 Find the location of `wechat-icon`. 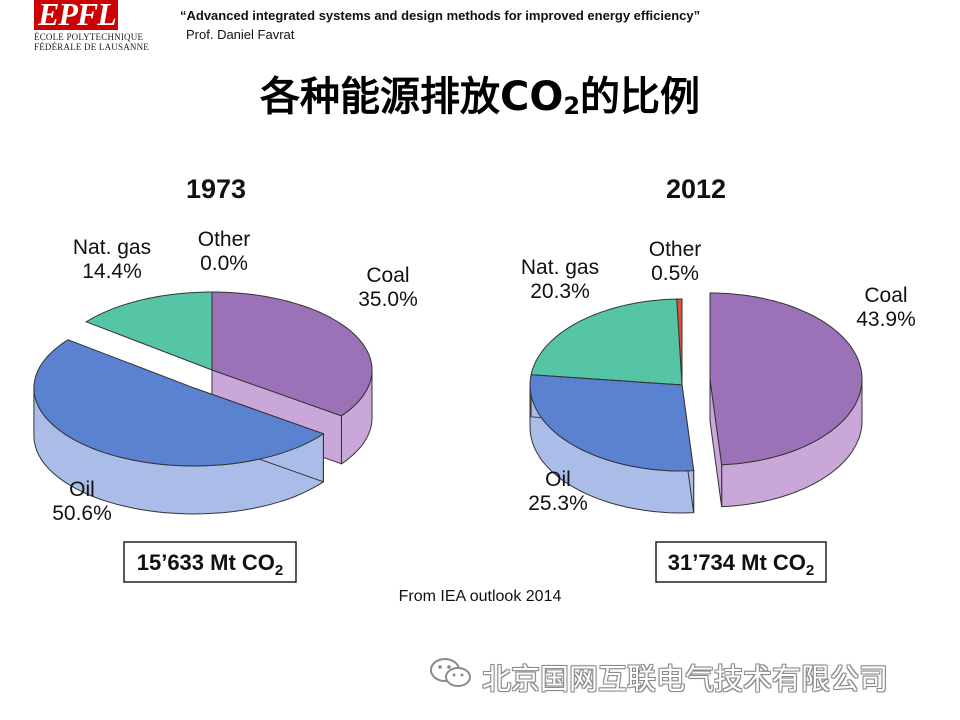

wechat-icon is located at coordinates (450, 672).